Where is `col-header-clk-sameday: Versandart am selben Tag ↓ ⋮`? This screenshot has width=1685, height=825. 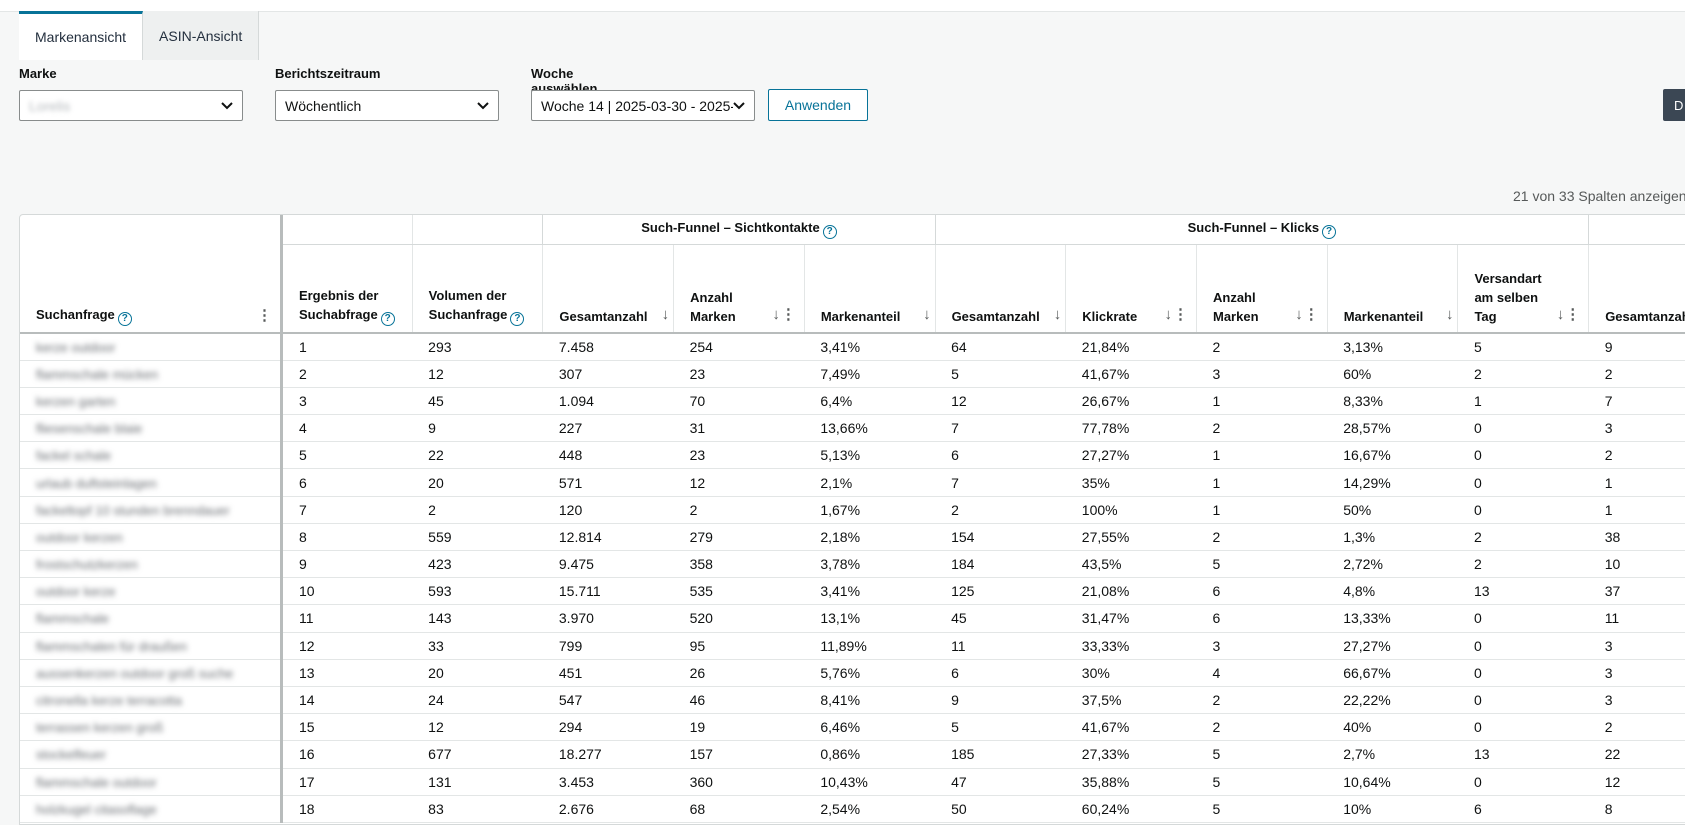 col-header-clk-sameday: Versandart am selben Tag ↓ ⋮ is located at coordinates (1523, 289).